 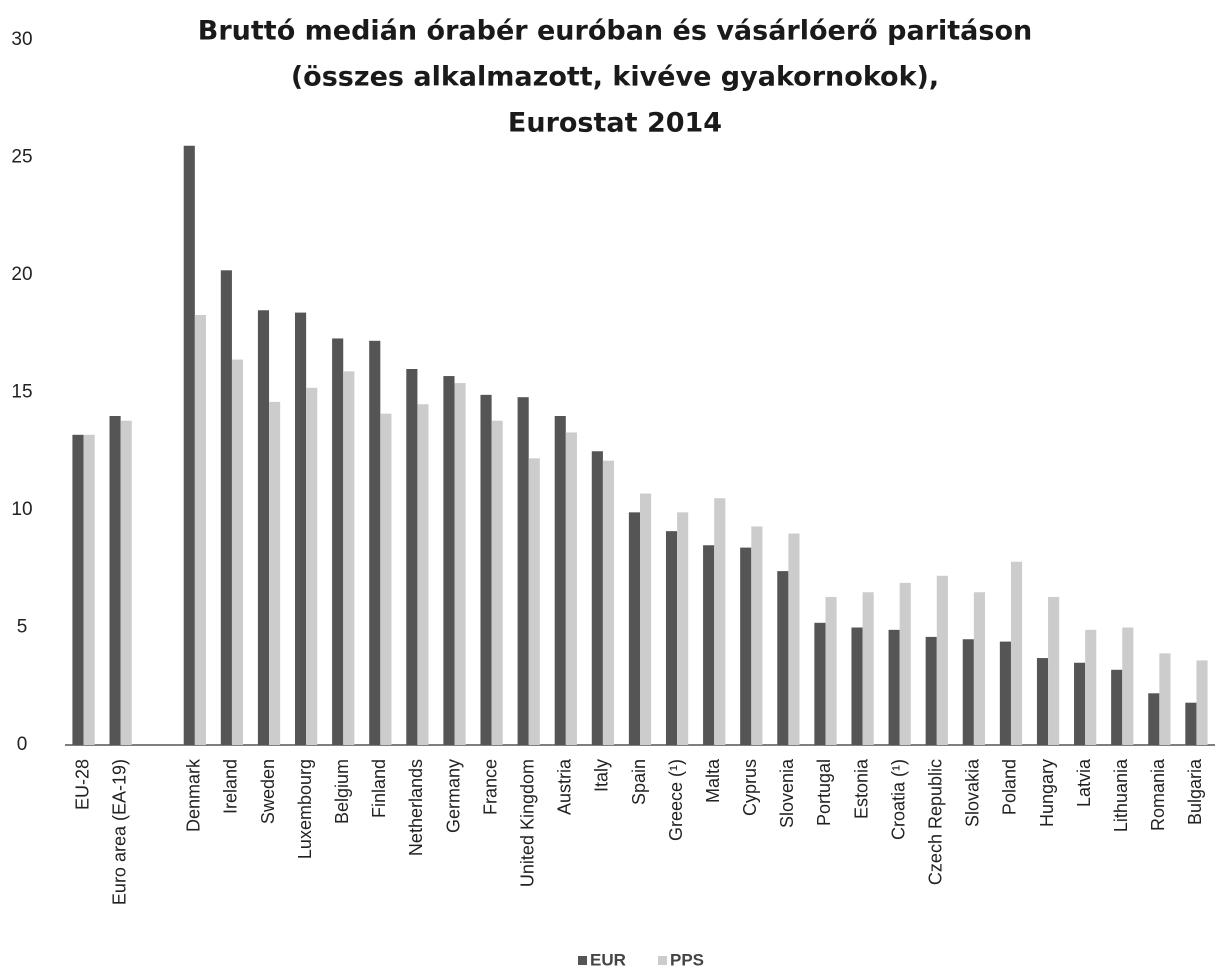 What do you see at coordinates (379, 788) in the screenshot?
I see `x-tick-label: Finland` at bounding box center [379, 788].